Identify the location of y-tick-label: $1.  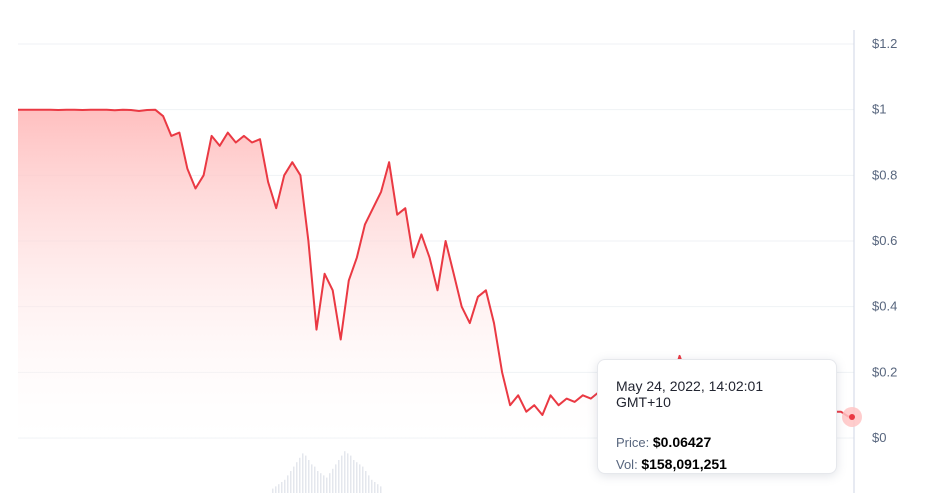
(879, 109).